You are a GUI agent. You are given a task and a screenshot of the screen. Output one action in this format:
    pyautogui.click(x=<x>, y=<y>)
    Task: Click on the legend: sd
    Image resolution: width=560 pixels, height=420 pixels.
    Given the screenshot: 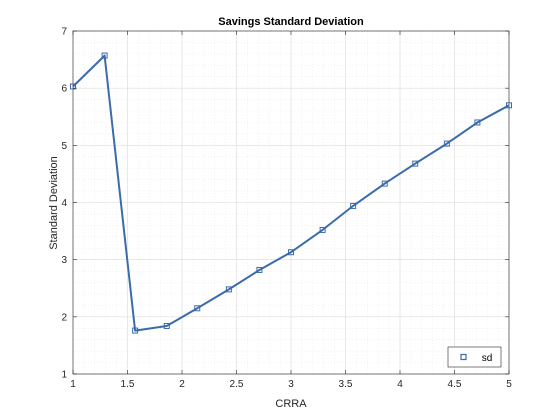 What is the action you would take?
    pyautogui.click(x=474, y=357)
    